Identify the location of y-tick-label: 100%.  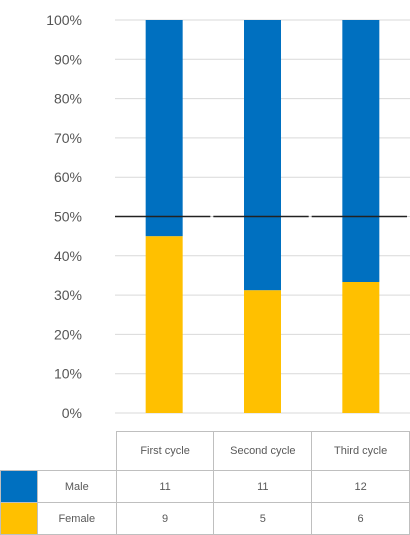
(64, 20).